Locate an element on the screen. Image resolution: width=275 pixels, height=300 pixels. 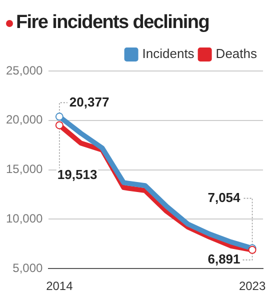
annotation: 6,891 is located at coordinates (224, 258).